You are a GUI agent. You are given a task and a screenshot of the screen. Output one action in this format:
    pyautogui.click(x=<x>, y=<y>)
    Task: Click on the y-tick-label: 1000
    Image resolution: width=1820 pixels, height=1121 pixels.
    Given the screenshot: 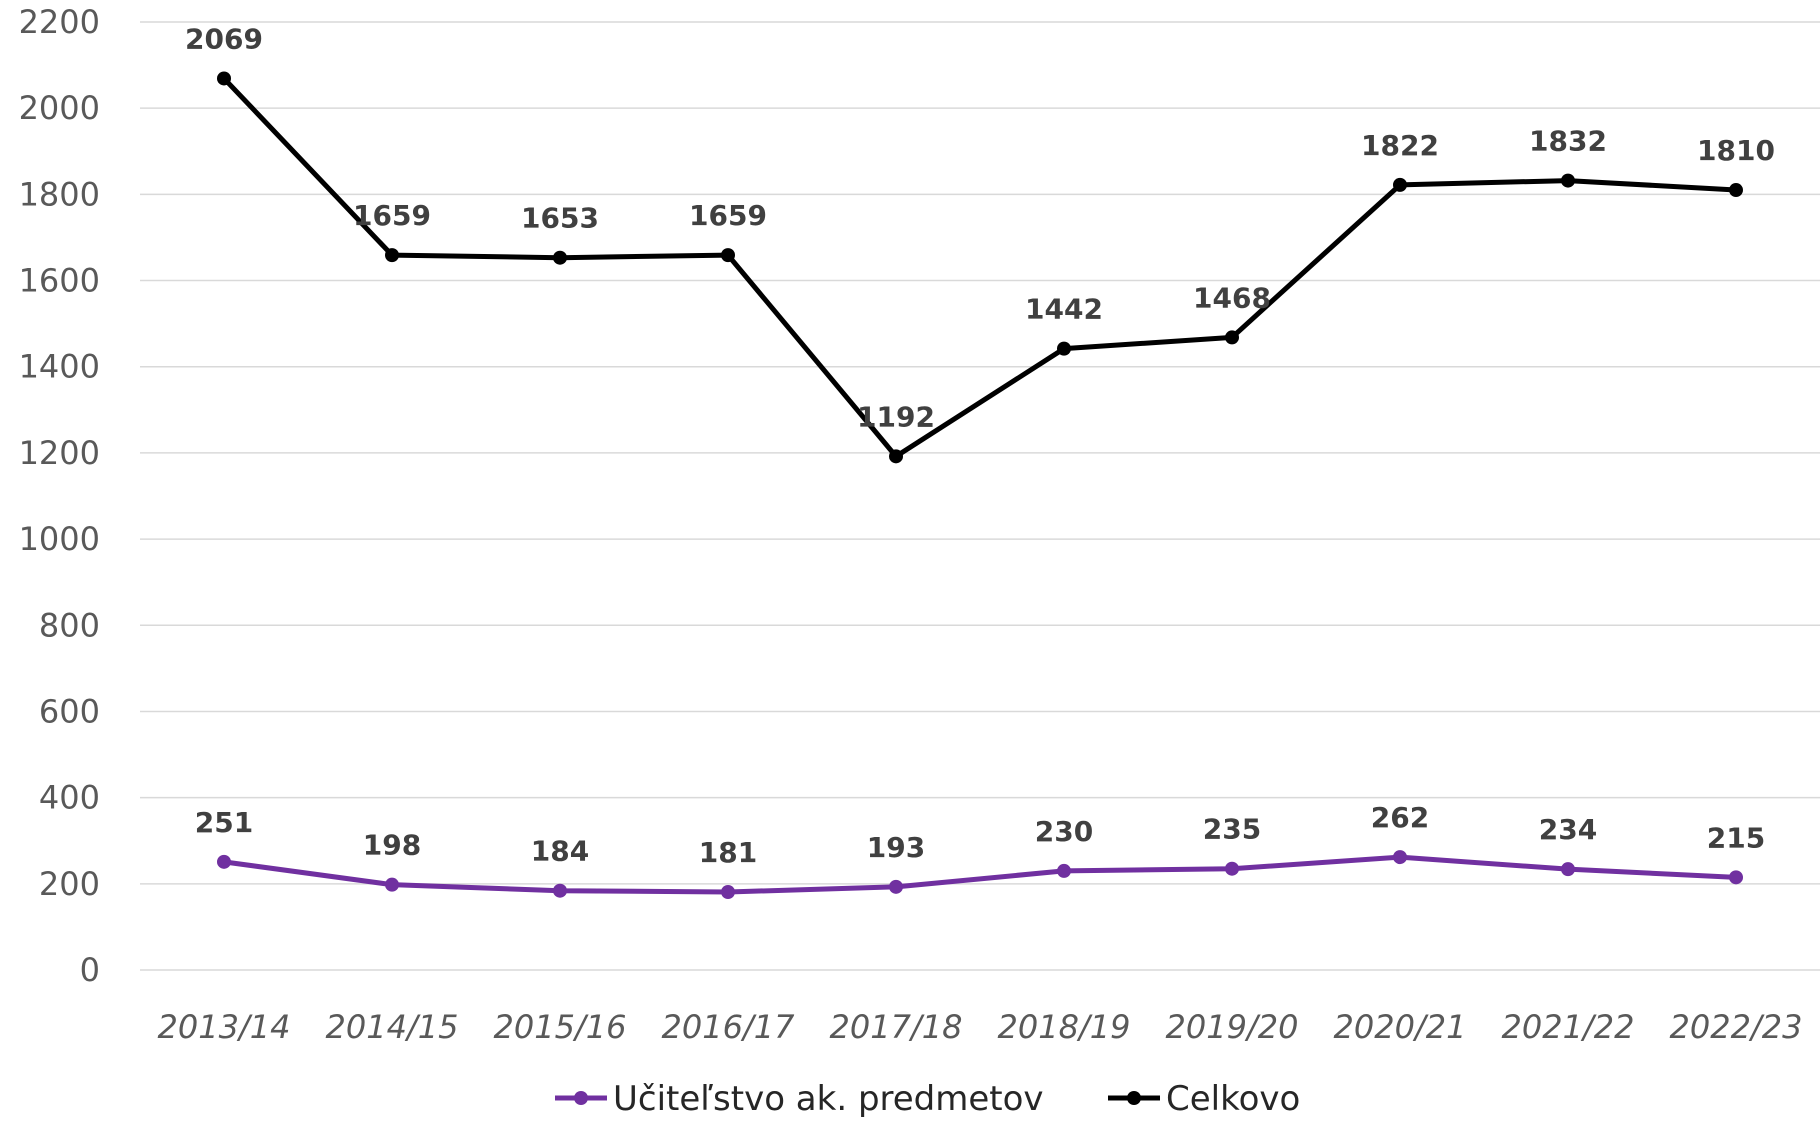 What is the action you would take?
    pyautogui.click(x=59, y=539)
    